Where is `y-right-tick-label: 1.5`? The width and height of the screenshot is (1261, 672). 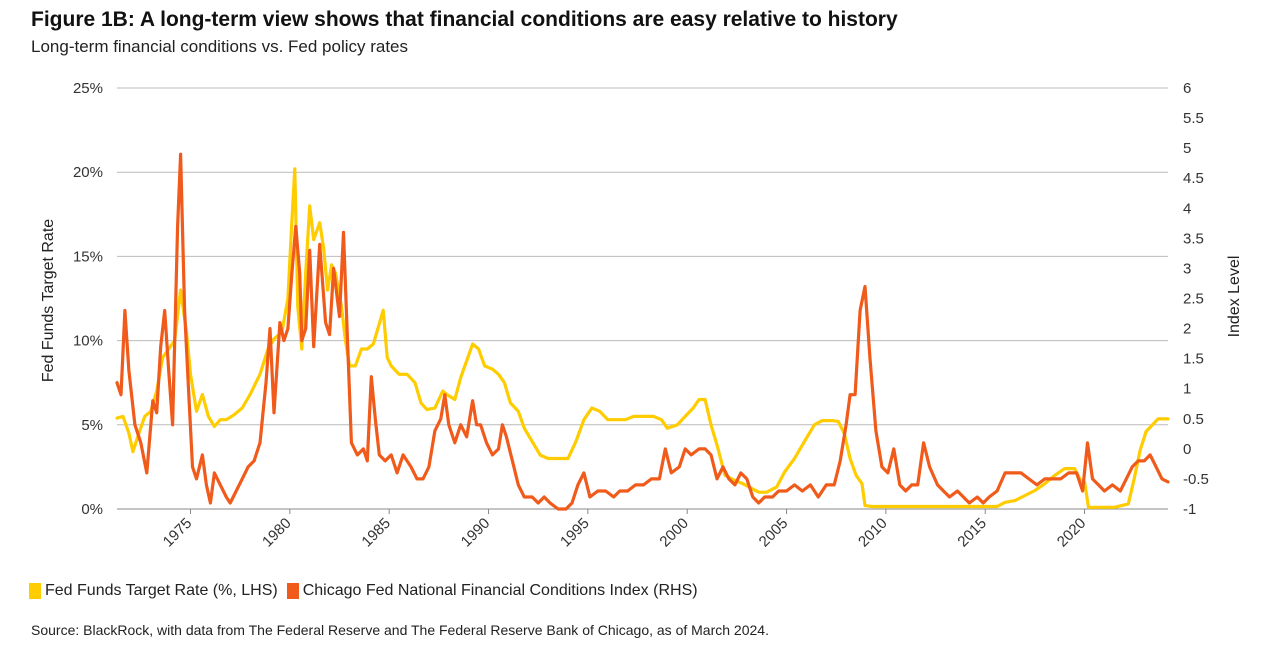 y-right-tick-label: 1.5 is located at coordinates (1193, 359).